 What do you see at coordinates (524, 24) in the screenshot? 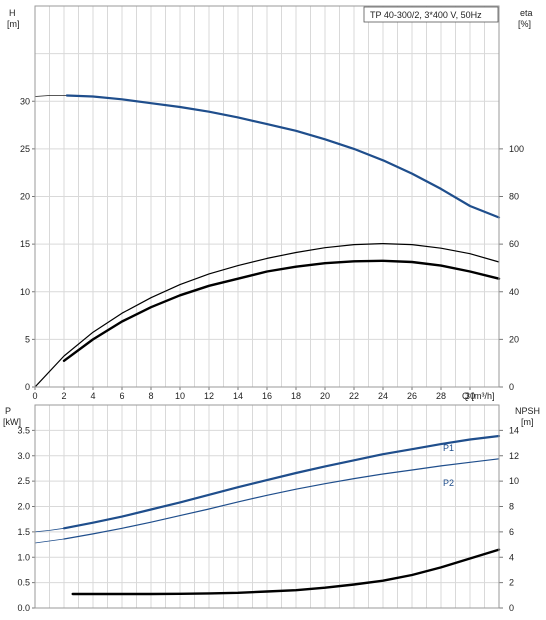
I see `top-right-axis-unit: [%]` at bounding box center [524, 24].